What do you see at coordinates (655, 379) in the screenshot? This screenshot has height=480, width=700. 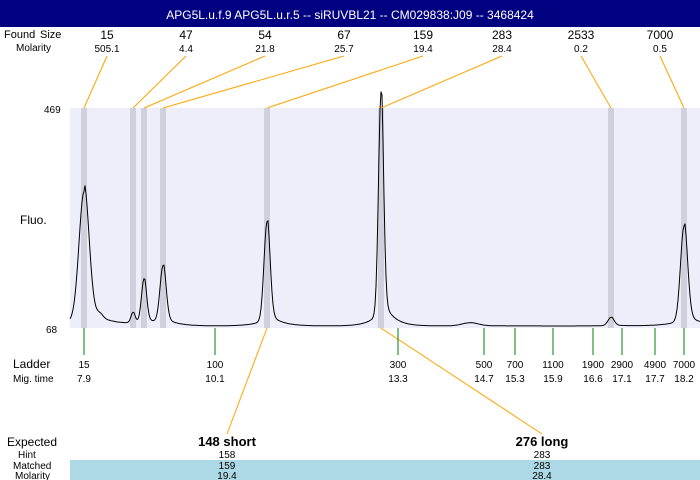 I see `ladder-time: 17.7` at bounding box center [655, 379].